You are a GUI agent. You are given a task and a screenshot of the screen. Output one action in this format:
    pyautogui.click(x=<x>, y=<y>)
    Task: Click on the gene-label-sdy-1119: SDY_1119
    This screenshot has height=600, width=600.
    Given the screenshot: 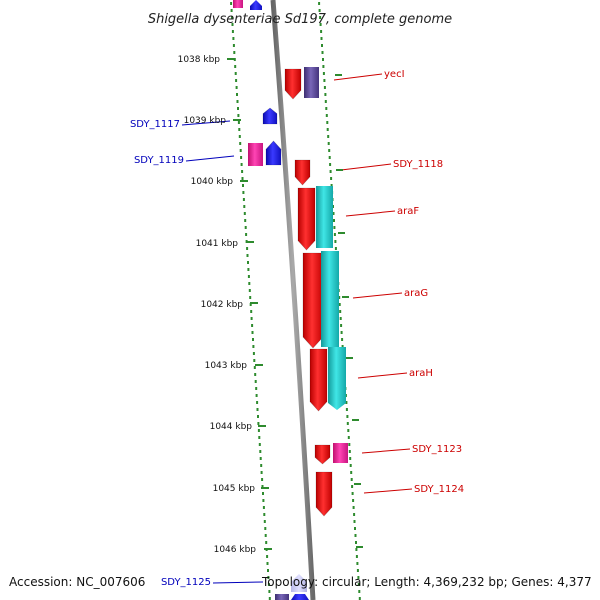 What is the action you would take?
    pyautogui.click(x=159, y=160)
    